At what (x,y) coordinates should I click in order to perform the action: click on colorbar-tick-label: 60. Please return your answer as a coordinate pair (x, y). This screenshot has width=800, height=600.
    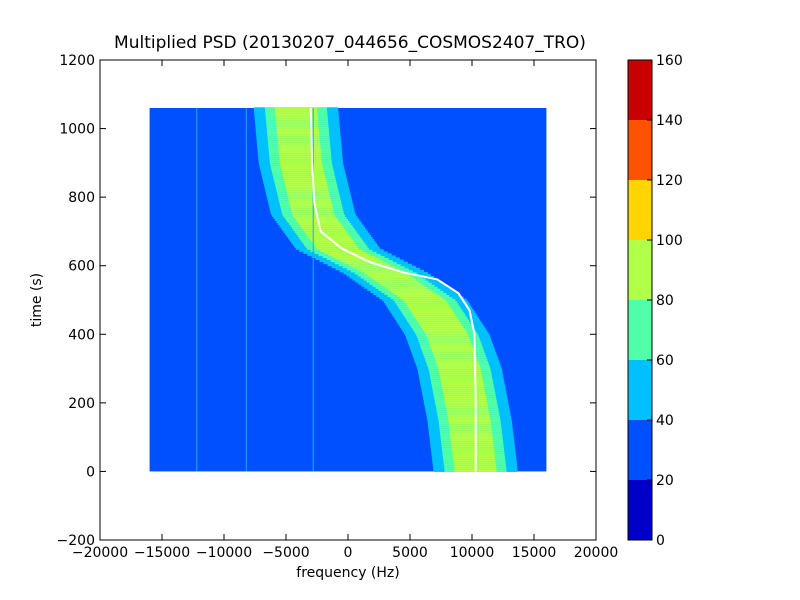
    Looking at the image, I should click on (665, 361).